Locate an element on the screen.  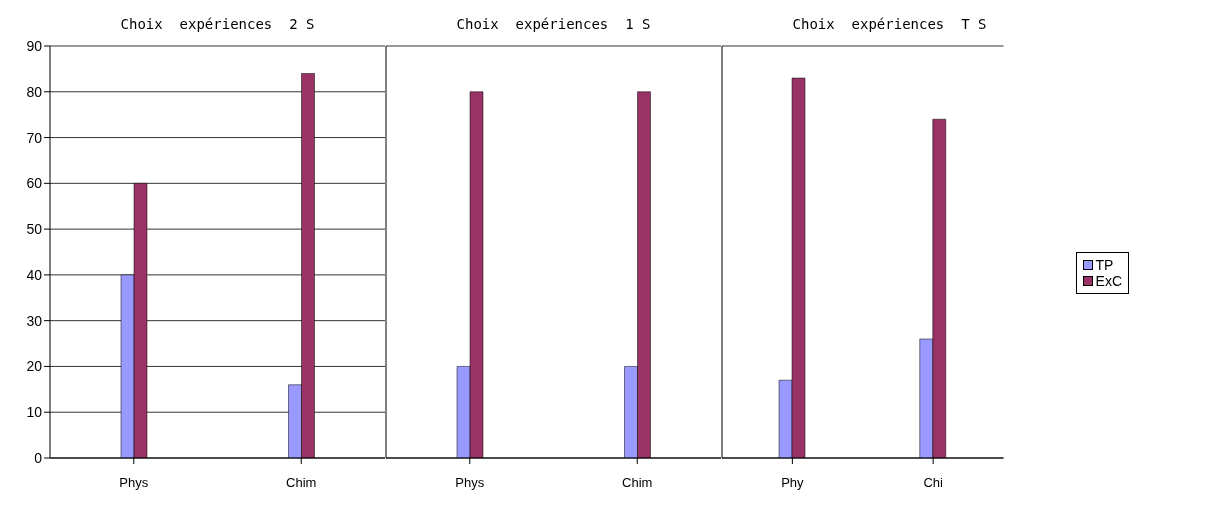
legend-label: ExC is located at coordinates (1108, 281).